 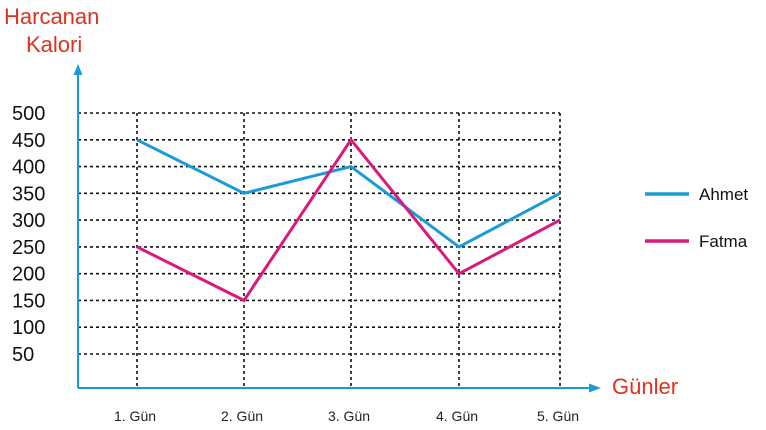 I want to click on y-axis-arrow, so click(x=78, y=69).